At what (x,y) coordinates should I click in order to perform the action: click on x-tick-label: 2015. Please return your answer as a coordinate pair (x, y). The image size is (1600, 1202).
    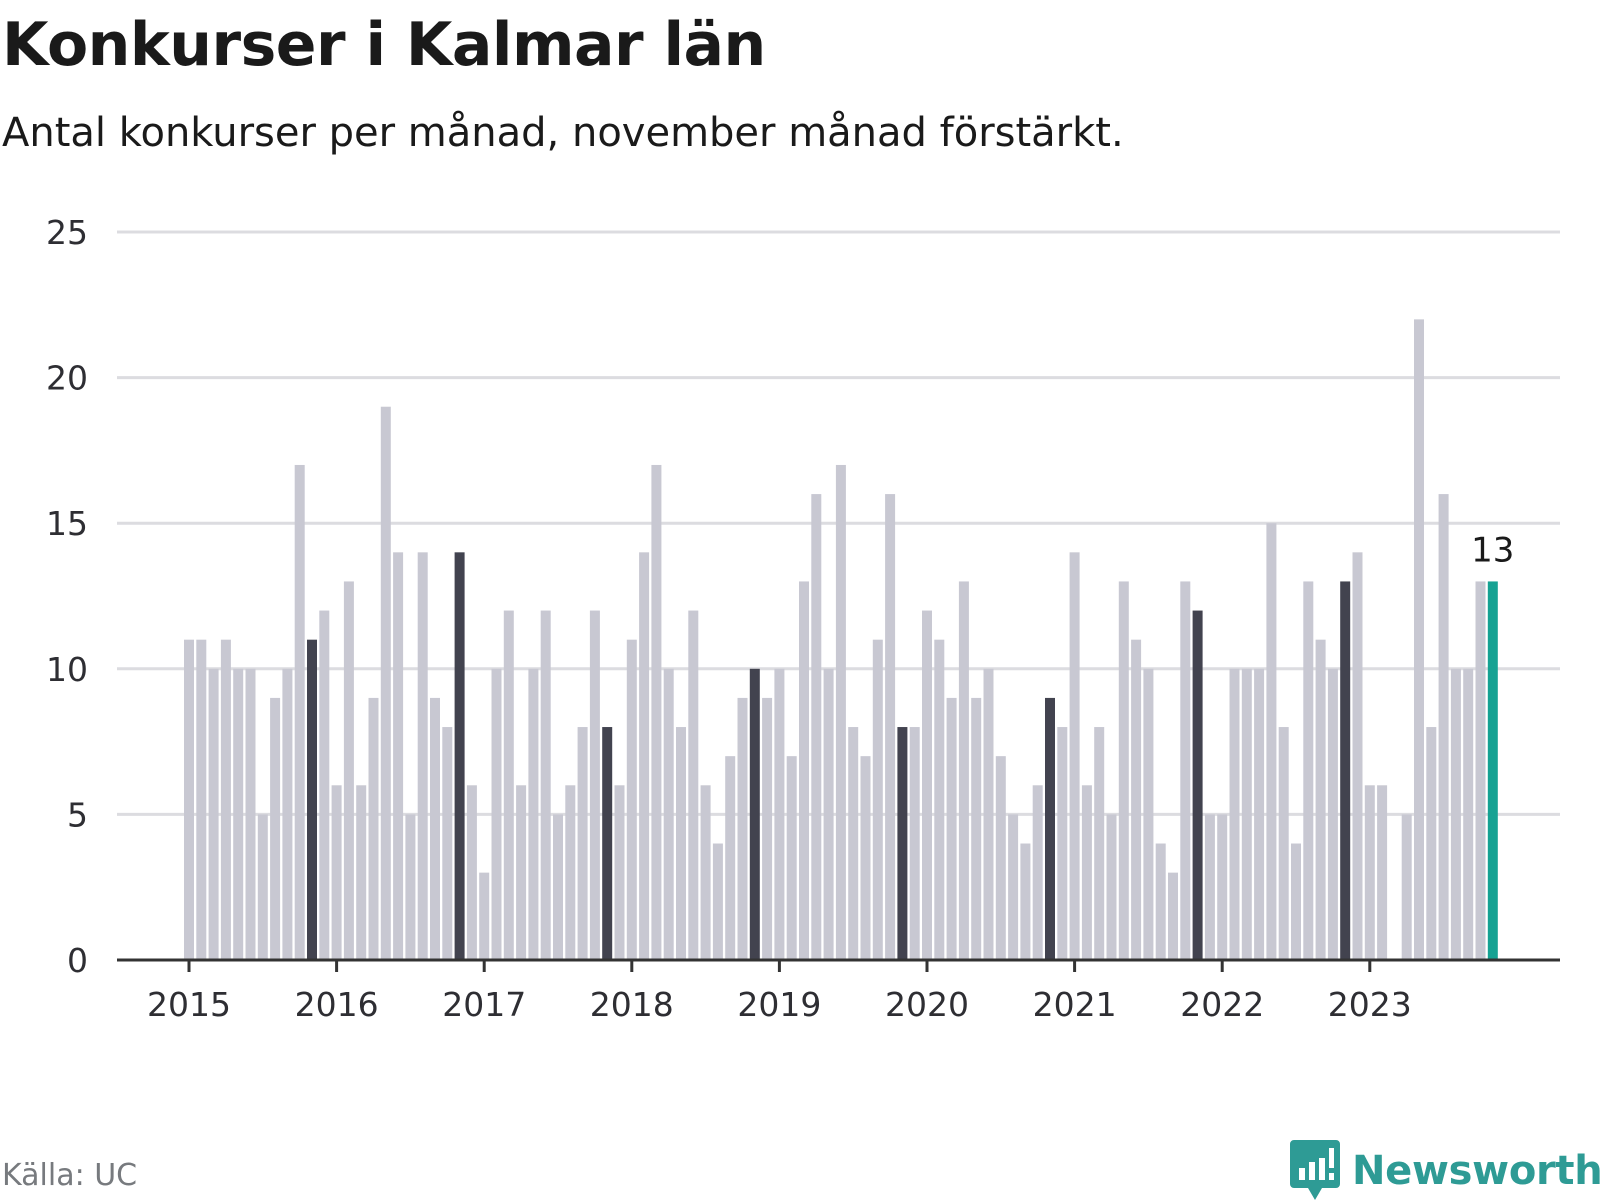
    Looking at the image, I should click on (189, 1004).